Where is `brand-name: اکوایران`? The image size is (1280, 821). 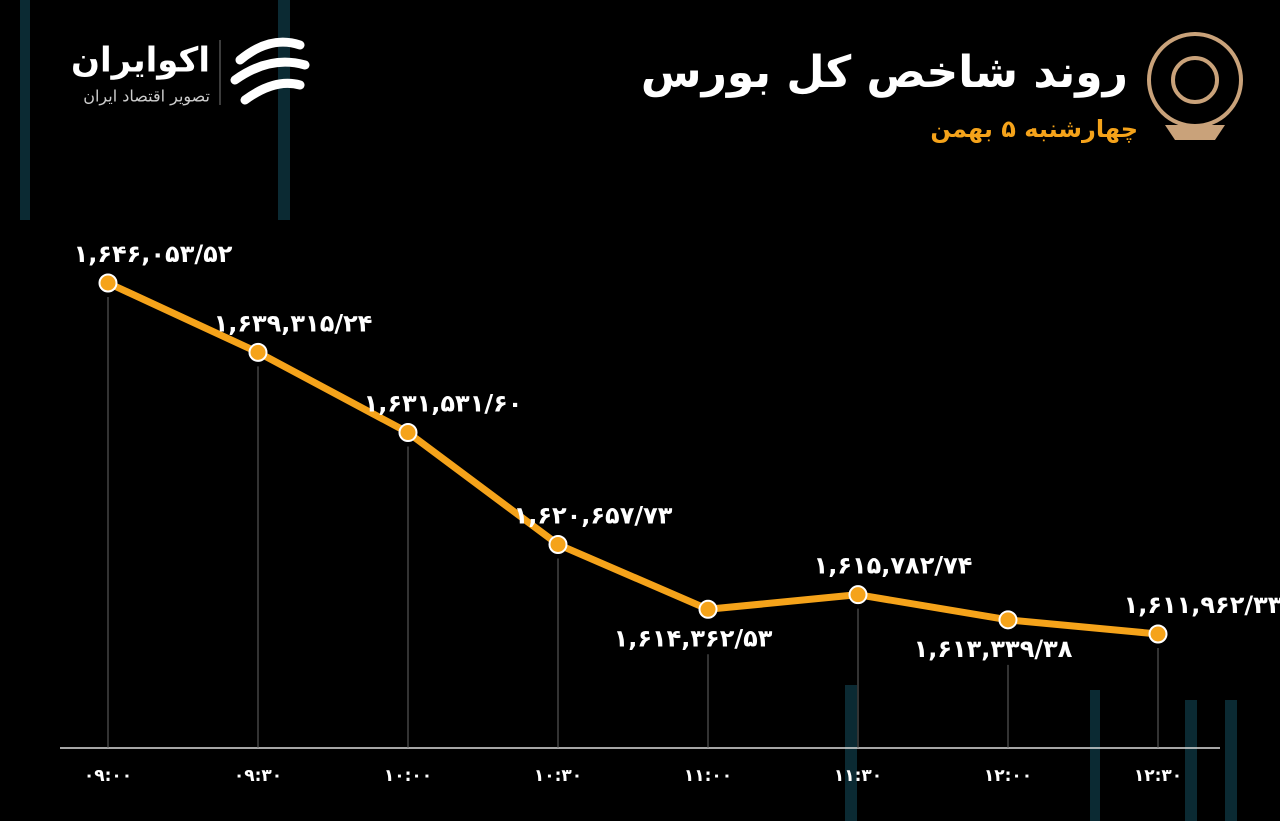 brand-name: اکوایران is located at coordinates (140, 61).